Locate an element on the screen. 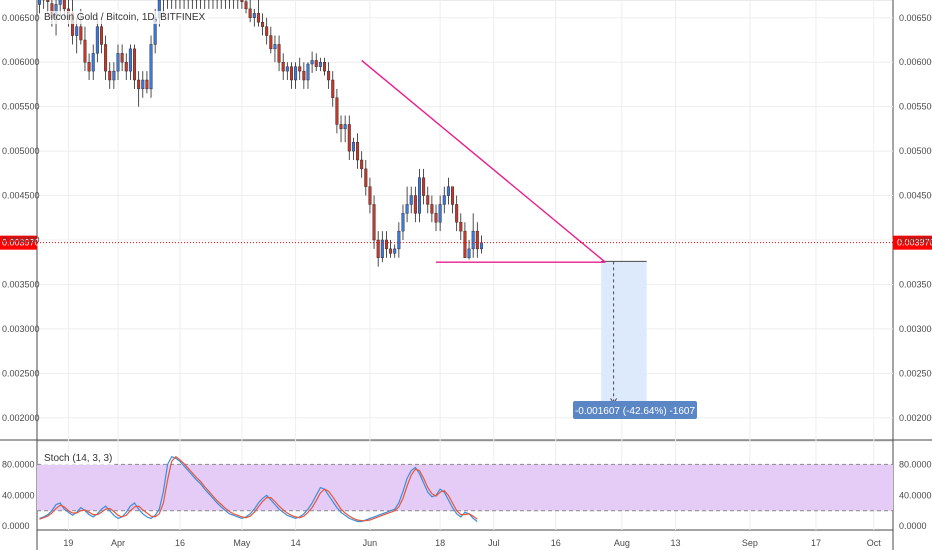 The height and width of the screenshot is (550, 932). title-backdrop is located at coordinates (78, 458).